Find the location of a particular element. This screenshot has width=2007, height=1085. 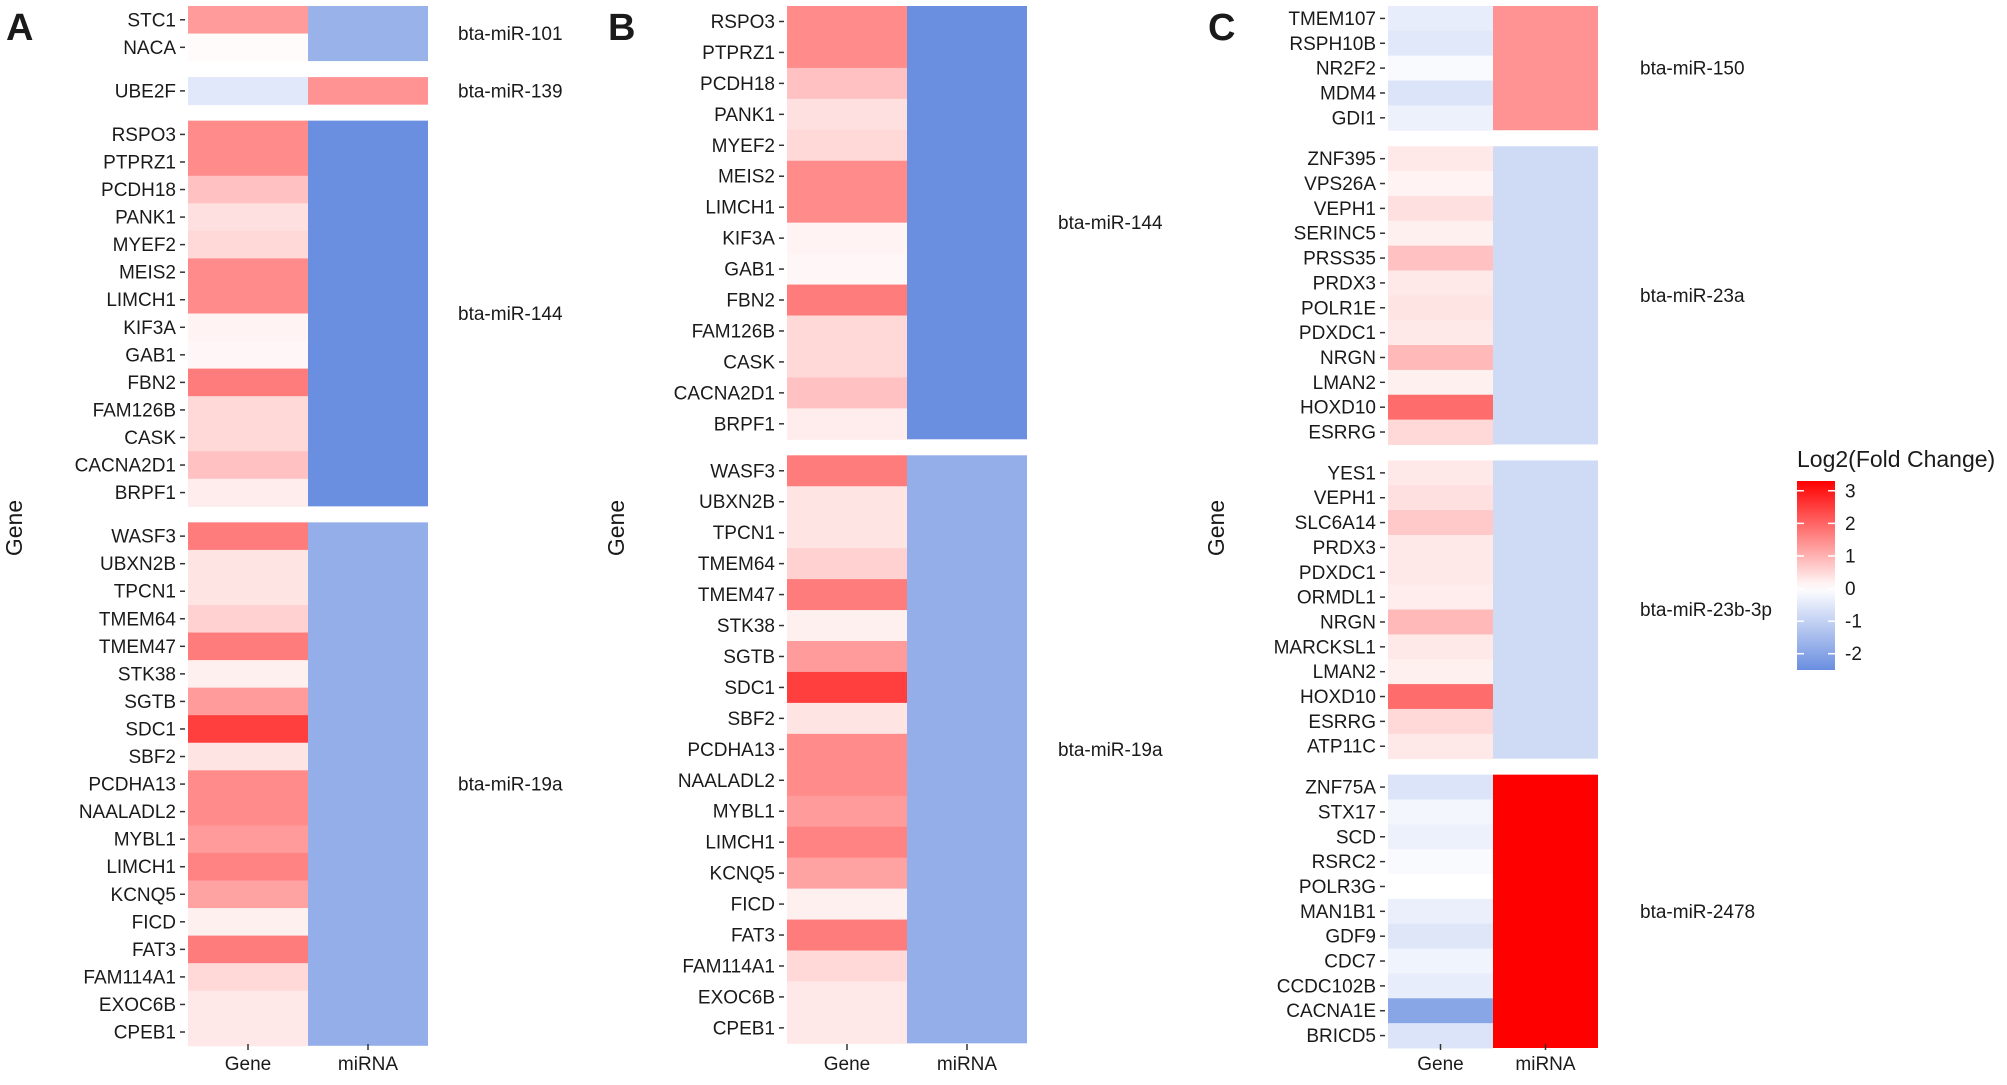

gene-cell-b-naaladl2 is located at coordinates (847, 780).